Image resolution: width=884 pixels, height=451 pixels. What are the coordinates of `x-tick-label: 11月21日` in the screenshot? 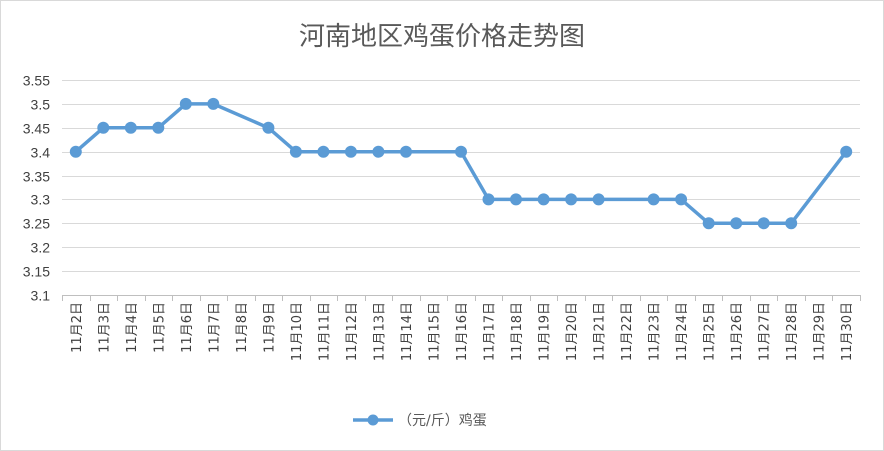 It's located at (600, 331).